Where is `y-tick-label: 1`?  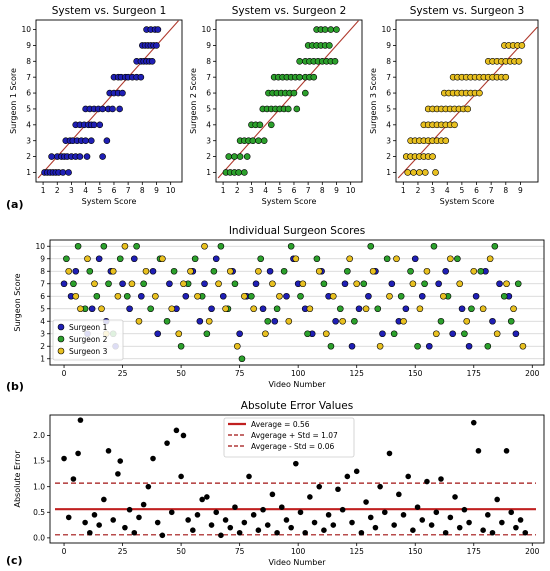 y-tick-label: 1 is located at coordinates (388, 172).